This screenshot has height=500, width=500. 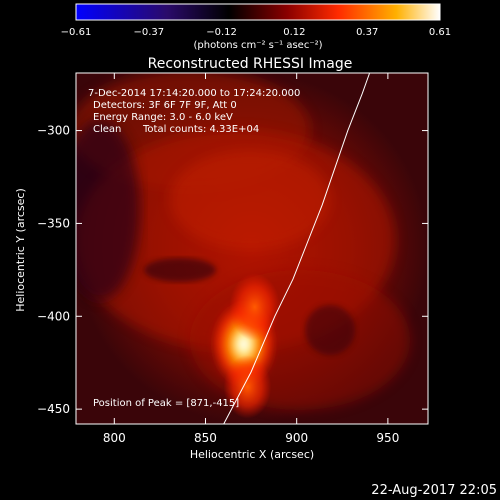 What do you see at coordinates (53, 409) in the screenshot?
I see `y-tick-label: −450` at bounding box center [53, 409].